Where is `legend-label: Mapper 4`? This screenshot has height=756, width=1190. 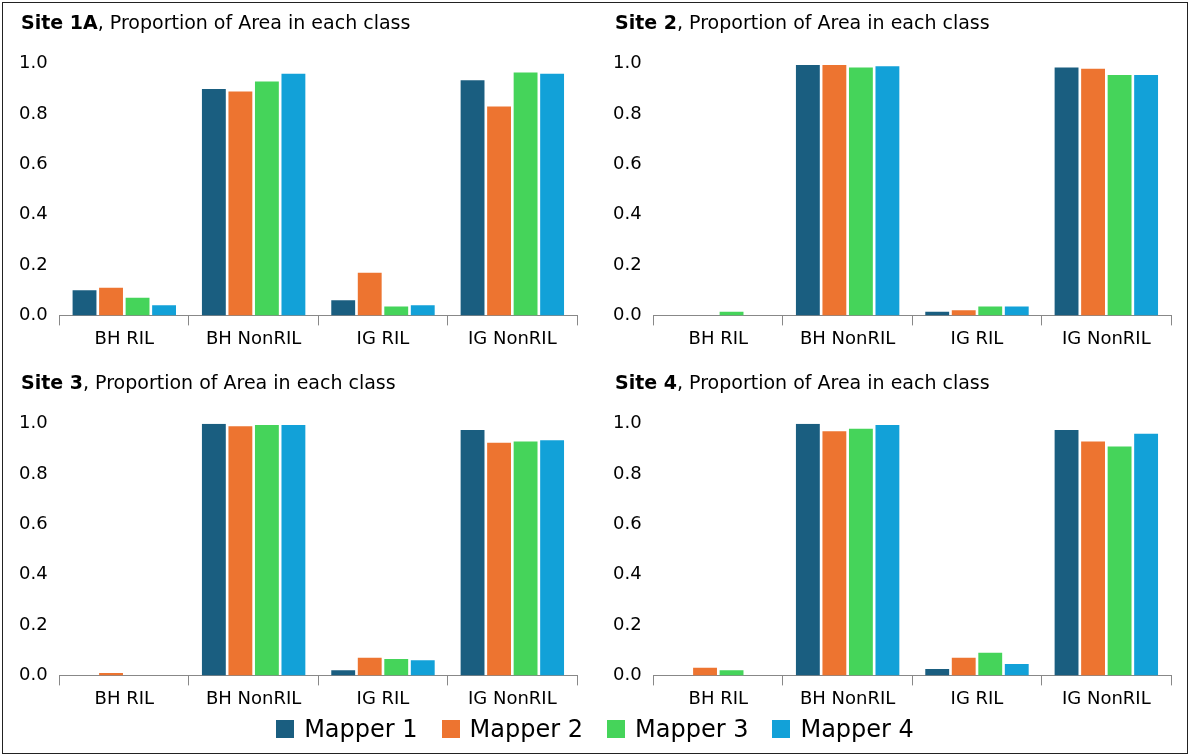
legend-label: Mapper 4 is located at coordinates (856, 729).